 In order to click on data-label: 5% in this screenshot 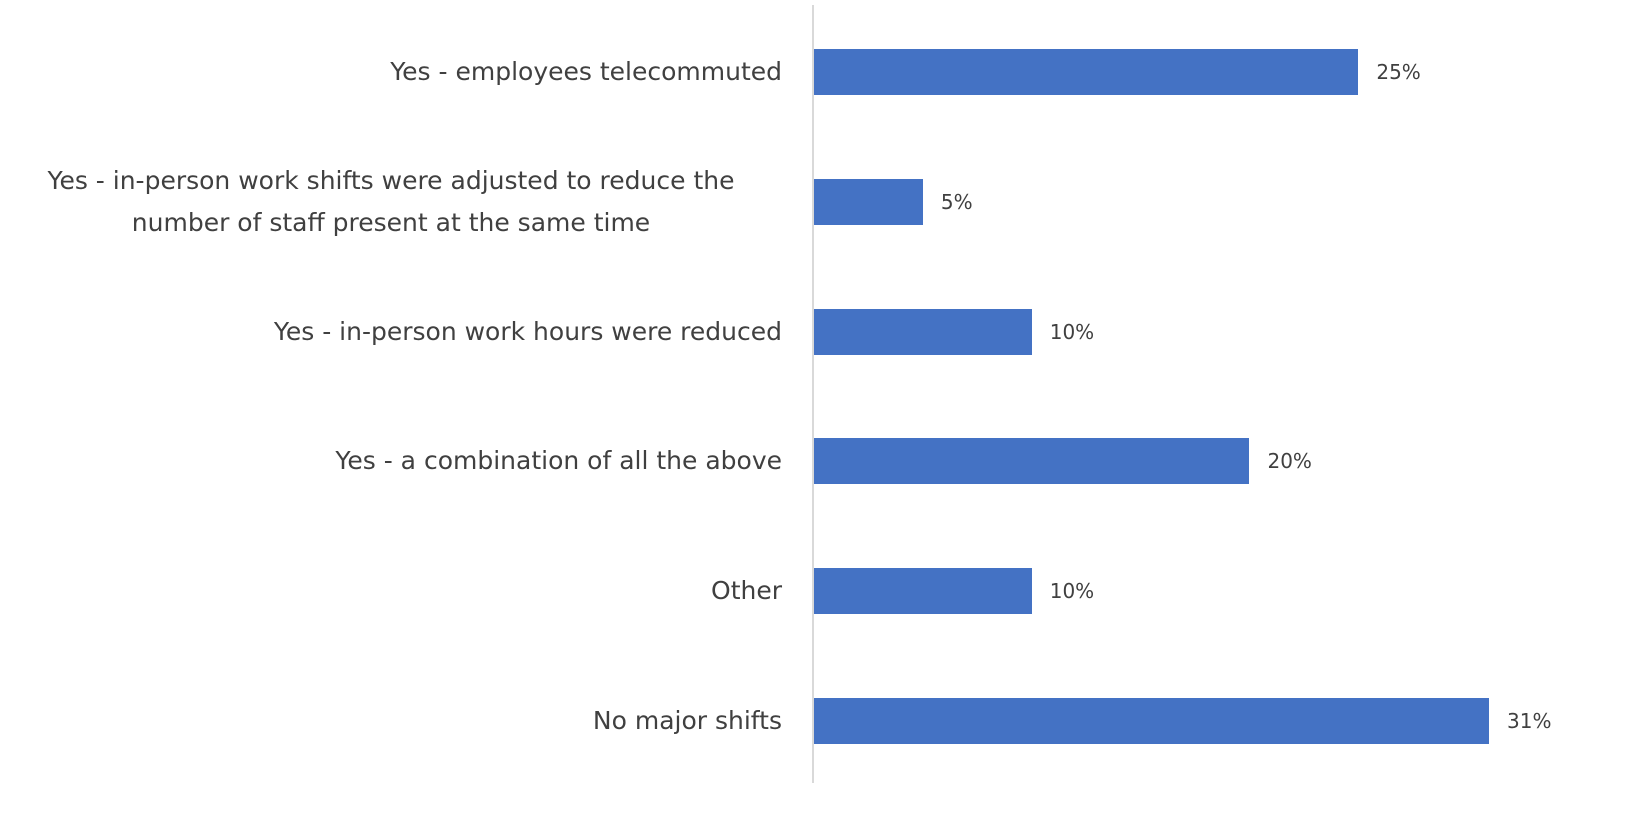, I will do `click(956, 201)`.